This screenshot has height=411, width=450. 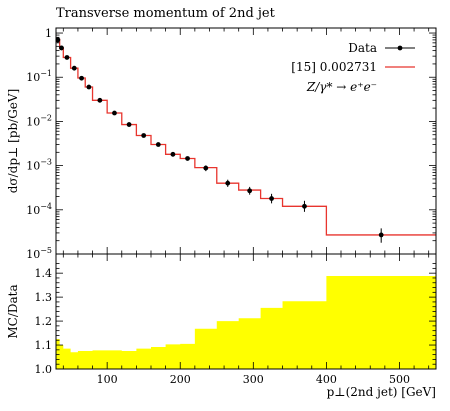 I want to click on x-axis-label: p⊥(2nd jet) [GeV], so click(x=381, y=392).